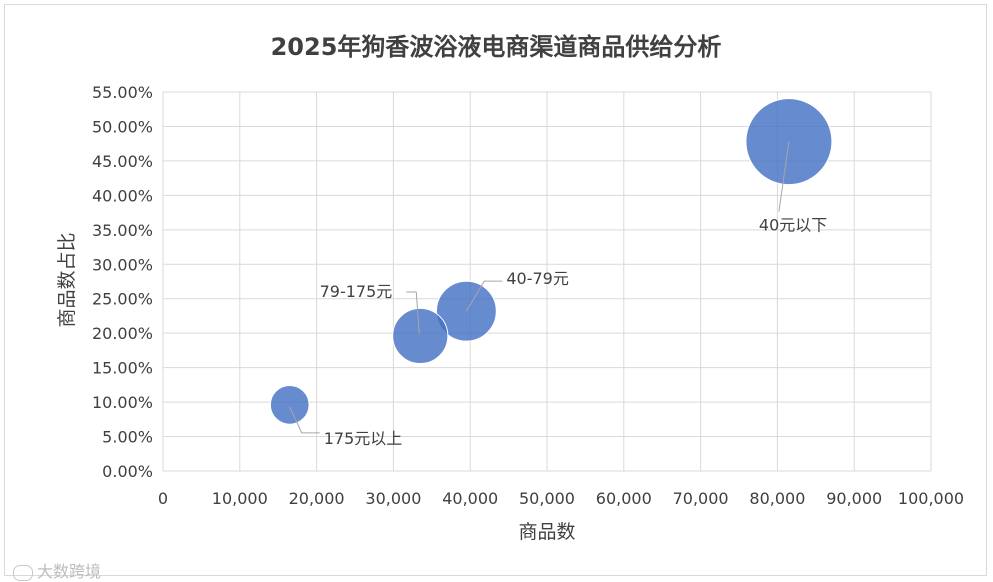 This screenshot has width=993, height=582. Describe the element at coordinates (127, 471) in the screenshot. I see `y-tick-label: 0.00%` at that location.